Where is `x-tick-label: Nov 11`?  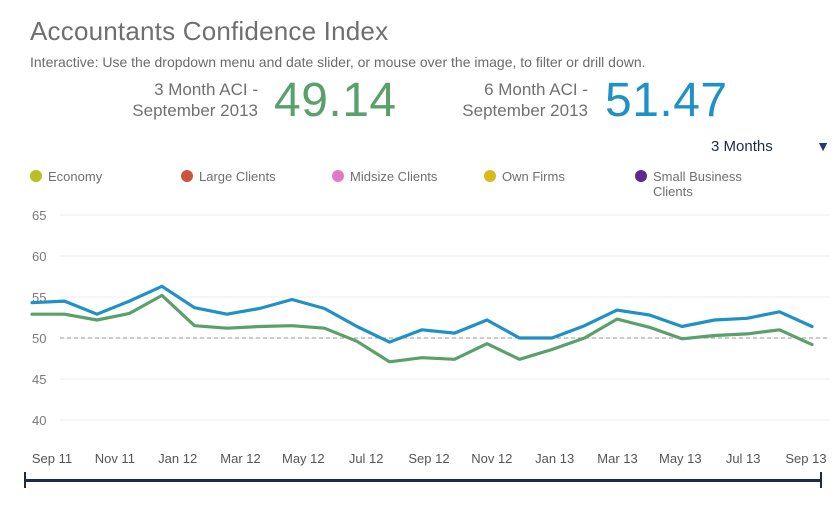 x-tick-label: Nov 11 is located at coordinates (115, 458).